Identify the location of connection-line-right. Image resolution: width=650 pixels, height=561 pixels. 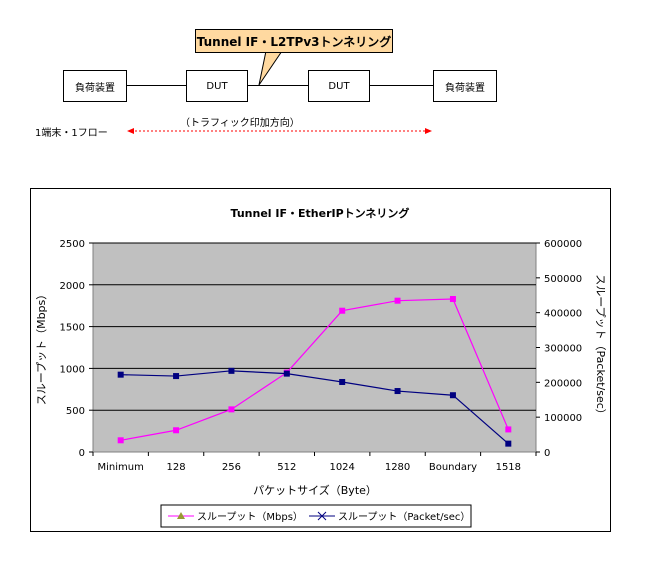
(401, 85).